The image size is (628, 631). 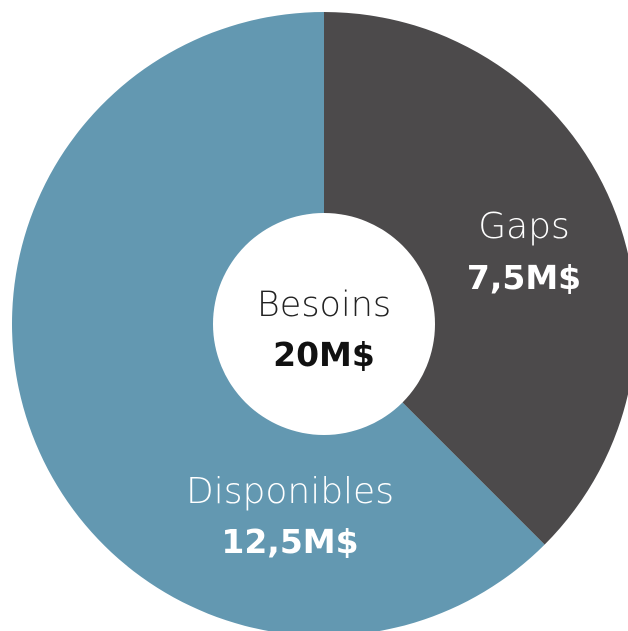 What do you see at coordinates (524, 226) in the screenshot?
I see `slice-label-gaps: Gaps` at bounding box center [524, 226].